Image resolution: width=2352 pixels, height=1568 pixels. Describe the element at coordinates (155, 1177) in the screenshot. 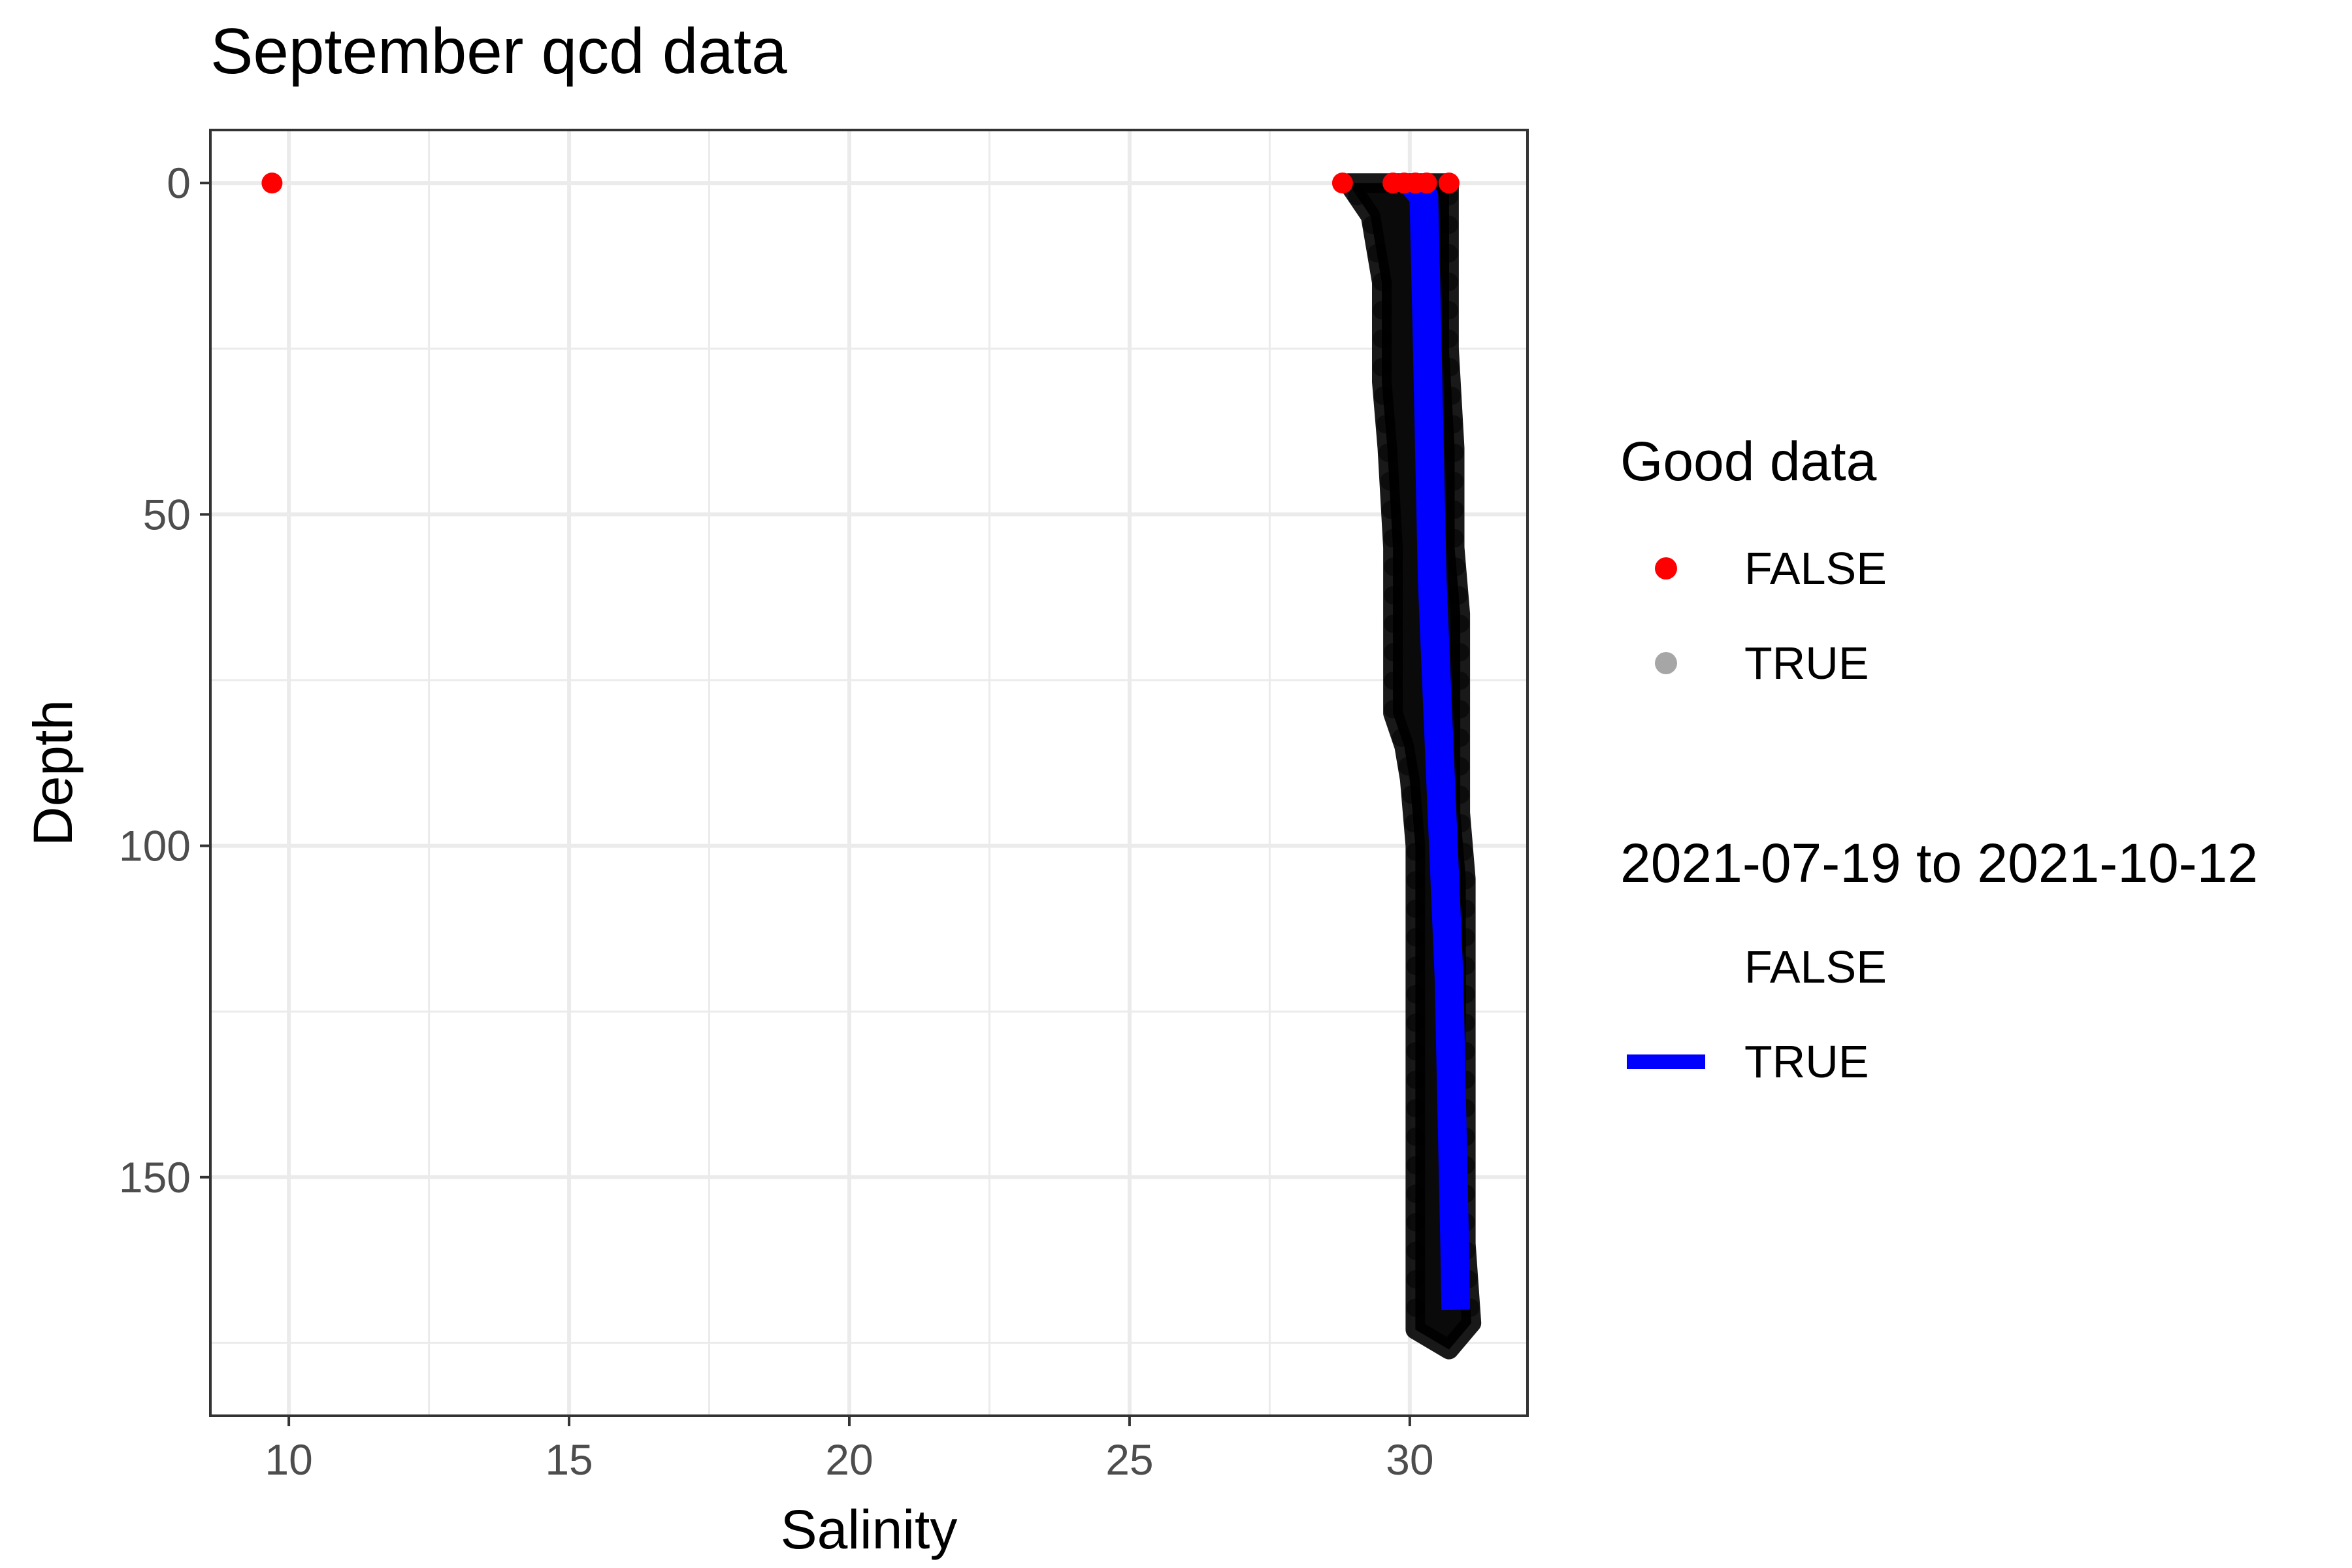

I see `y-tick-label: 150` at that location.